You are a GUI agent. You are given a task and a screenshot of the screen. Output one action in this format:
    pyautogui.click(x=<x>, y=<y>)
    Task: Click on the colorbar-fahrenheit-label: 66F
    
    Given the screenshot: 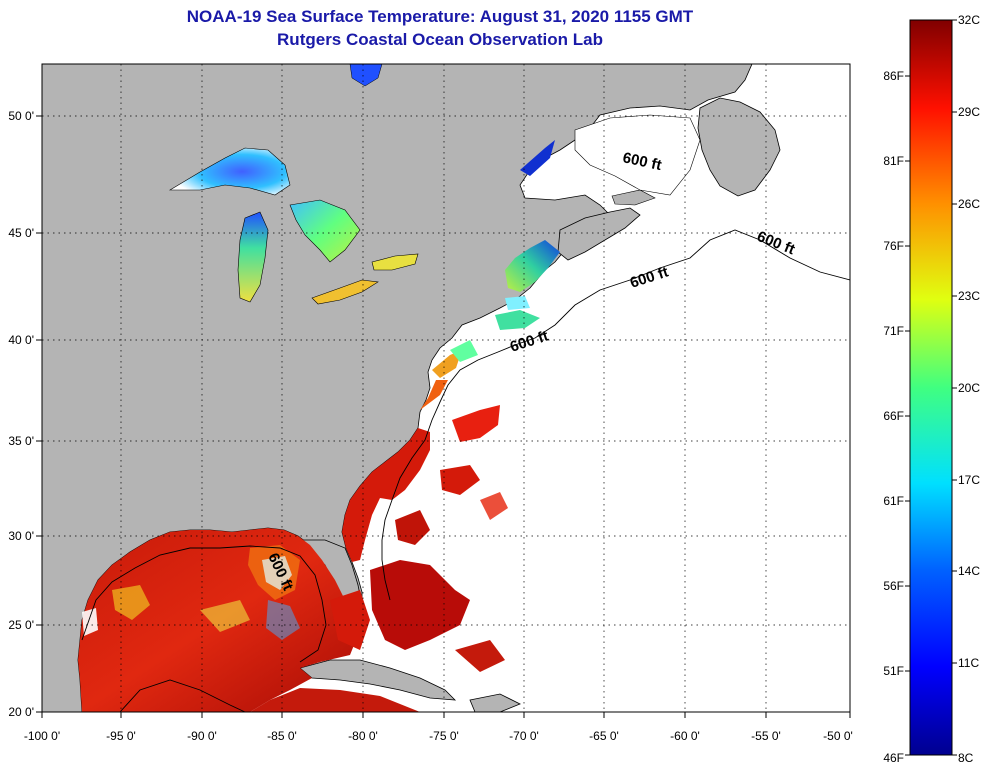 What is the action you would take?
    pyautogui.click(x=893, y=416)
    